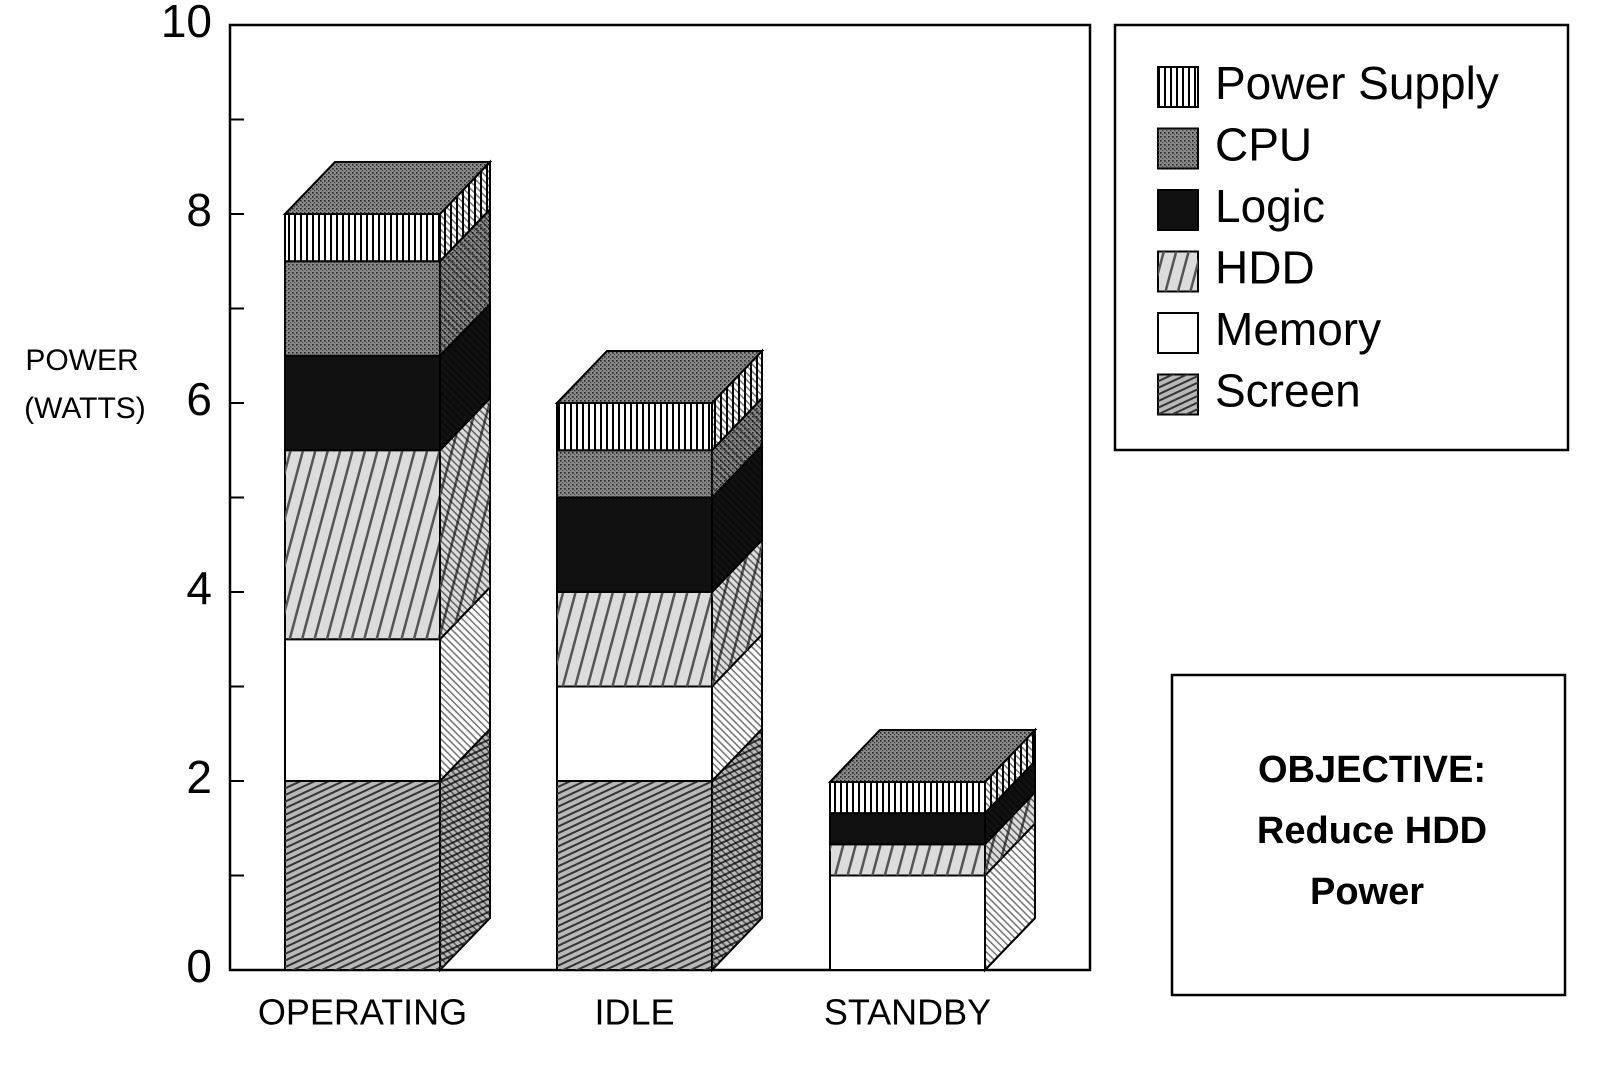  Describe the element at coordinates (1372, 831) in the screenshot. I see `annotation: Reduce HDD` at that location.